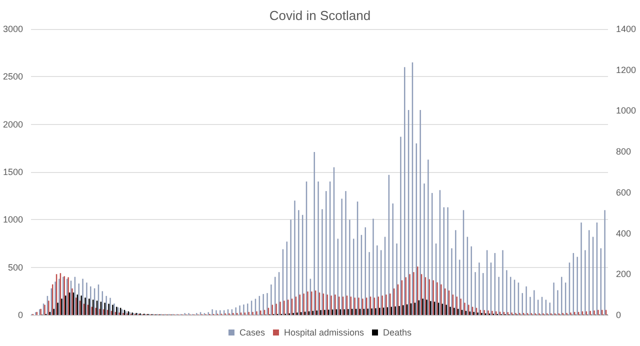 The image size is (640, 346). Describe the element at coordinates (13, 77) in the screenshot. I see `y-tick-label: 2500` at that location.